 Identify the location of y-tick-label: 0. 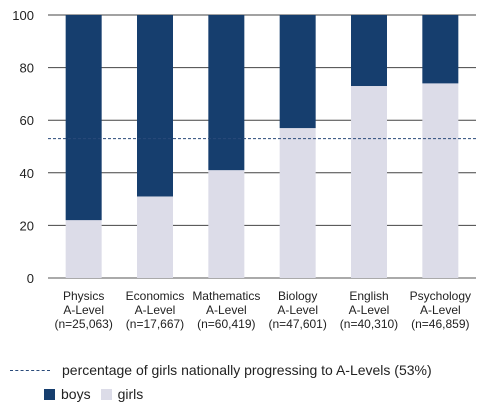
(30, 278).